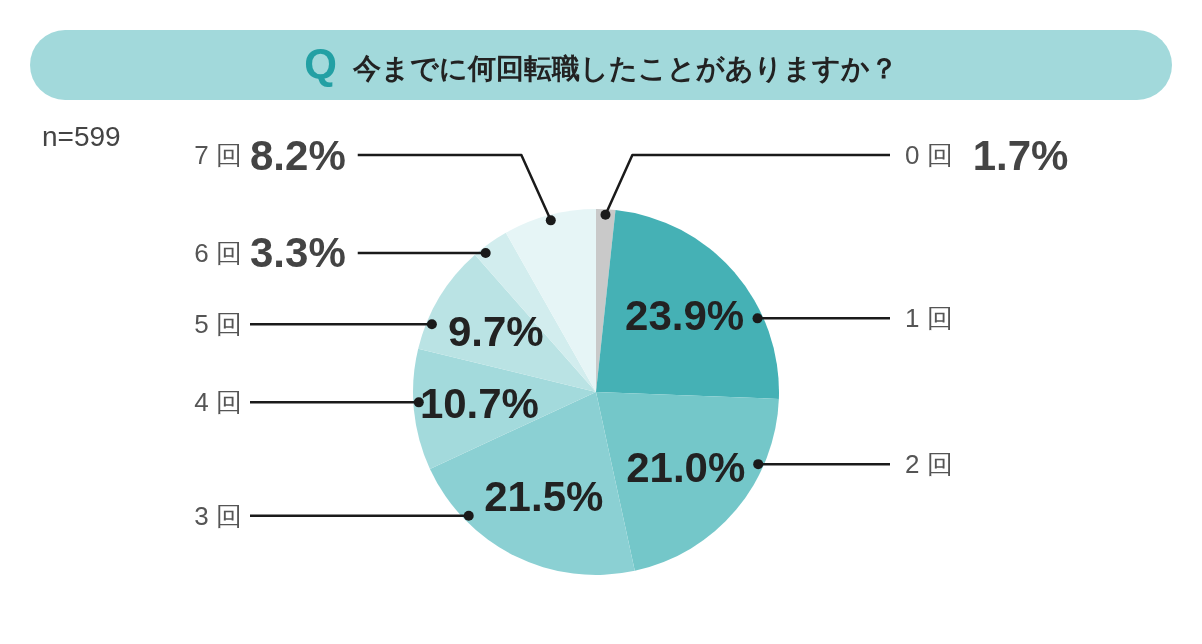  I want to click on data-label: 21.5%, so click(544, 497).